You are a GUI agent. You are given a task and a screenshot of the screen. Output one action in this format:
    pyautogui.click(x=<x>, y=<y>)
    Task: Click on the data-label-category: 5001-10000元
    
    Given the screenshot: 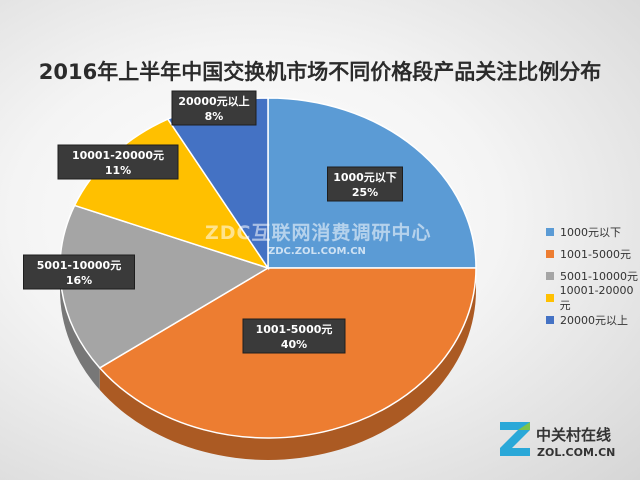 What is the action you would take?
    pyautogui.click(x=79, y=265)
    